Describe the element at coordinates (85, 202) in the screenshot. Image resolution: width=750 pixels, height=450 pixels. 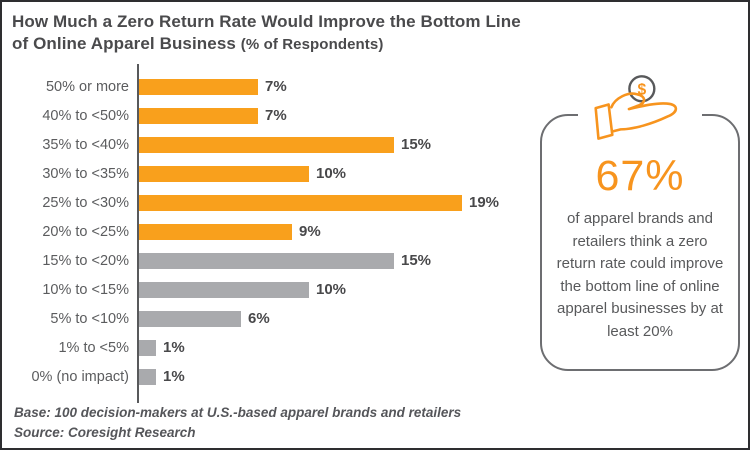
I see `category-label: 25% to <30%` at that location.